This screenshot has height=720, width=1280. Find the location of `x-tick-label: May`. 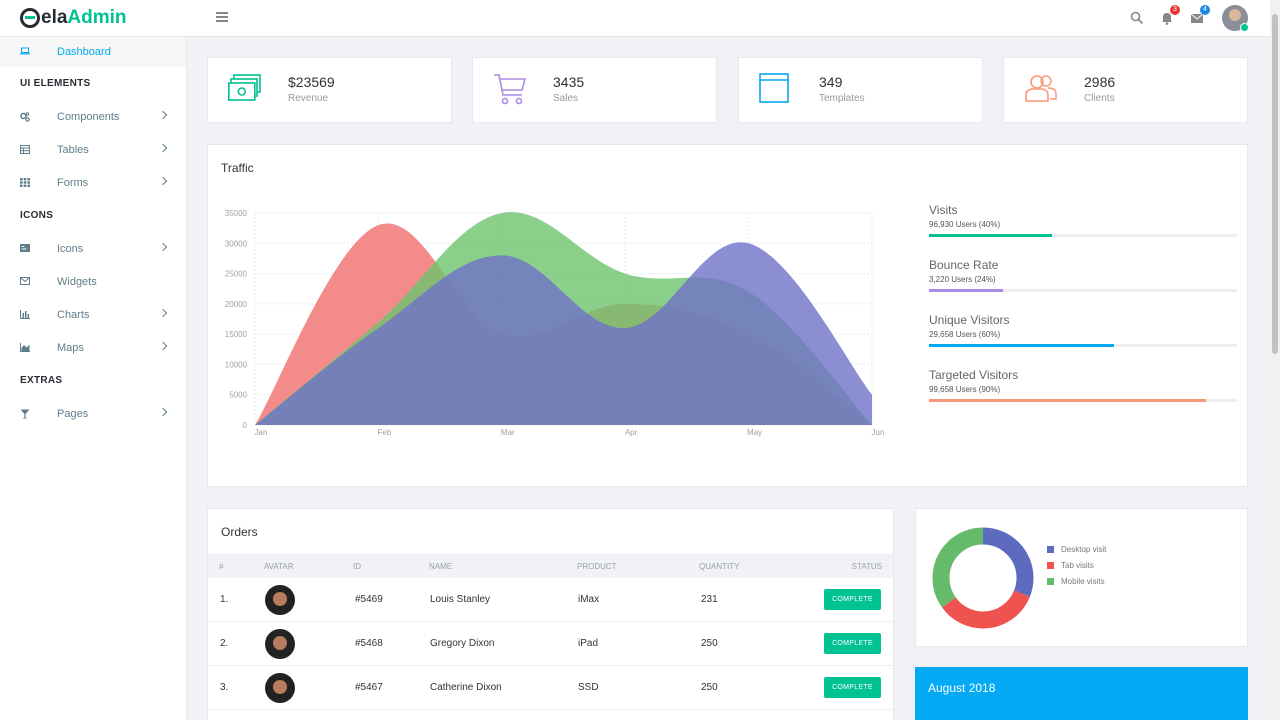

x-tick-label: May is located at coordinates (754, 432).